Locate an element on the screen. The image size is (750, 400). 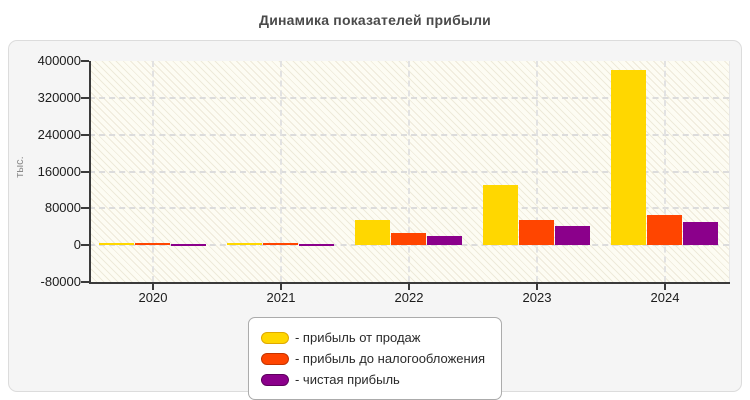
v-gridline-2022 is located at coordinates (409, 171).